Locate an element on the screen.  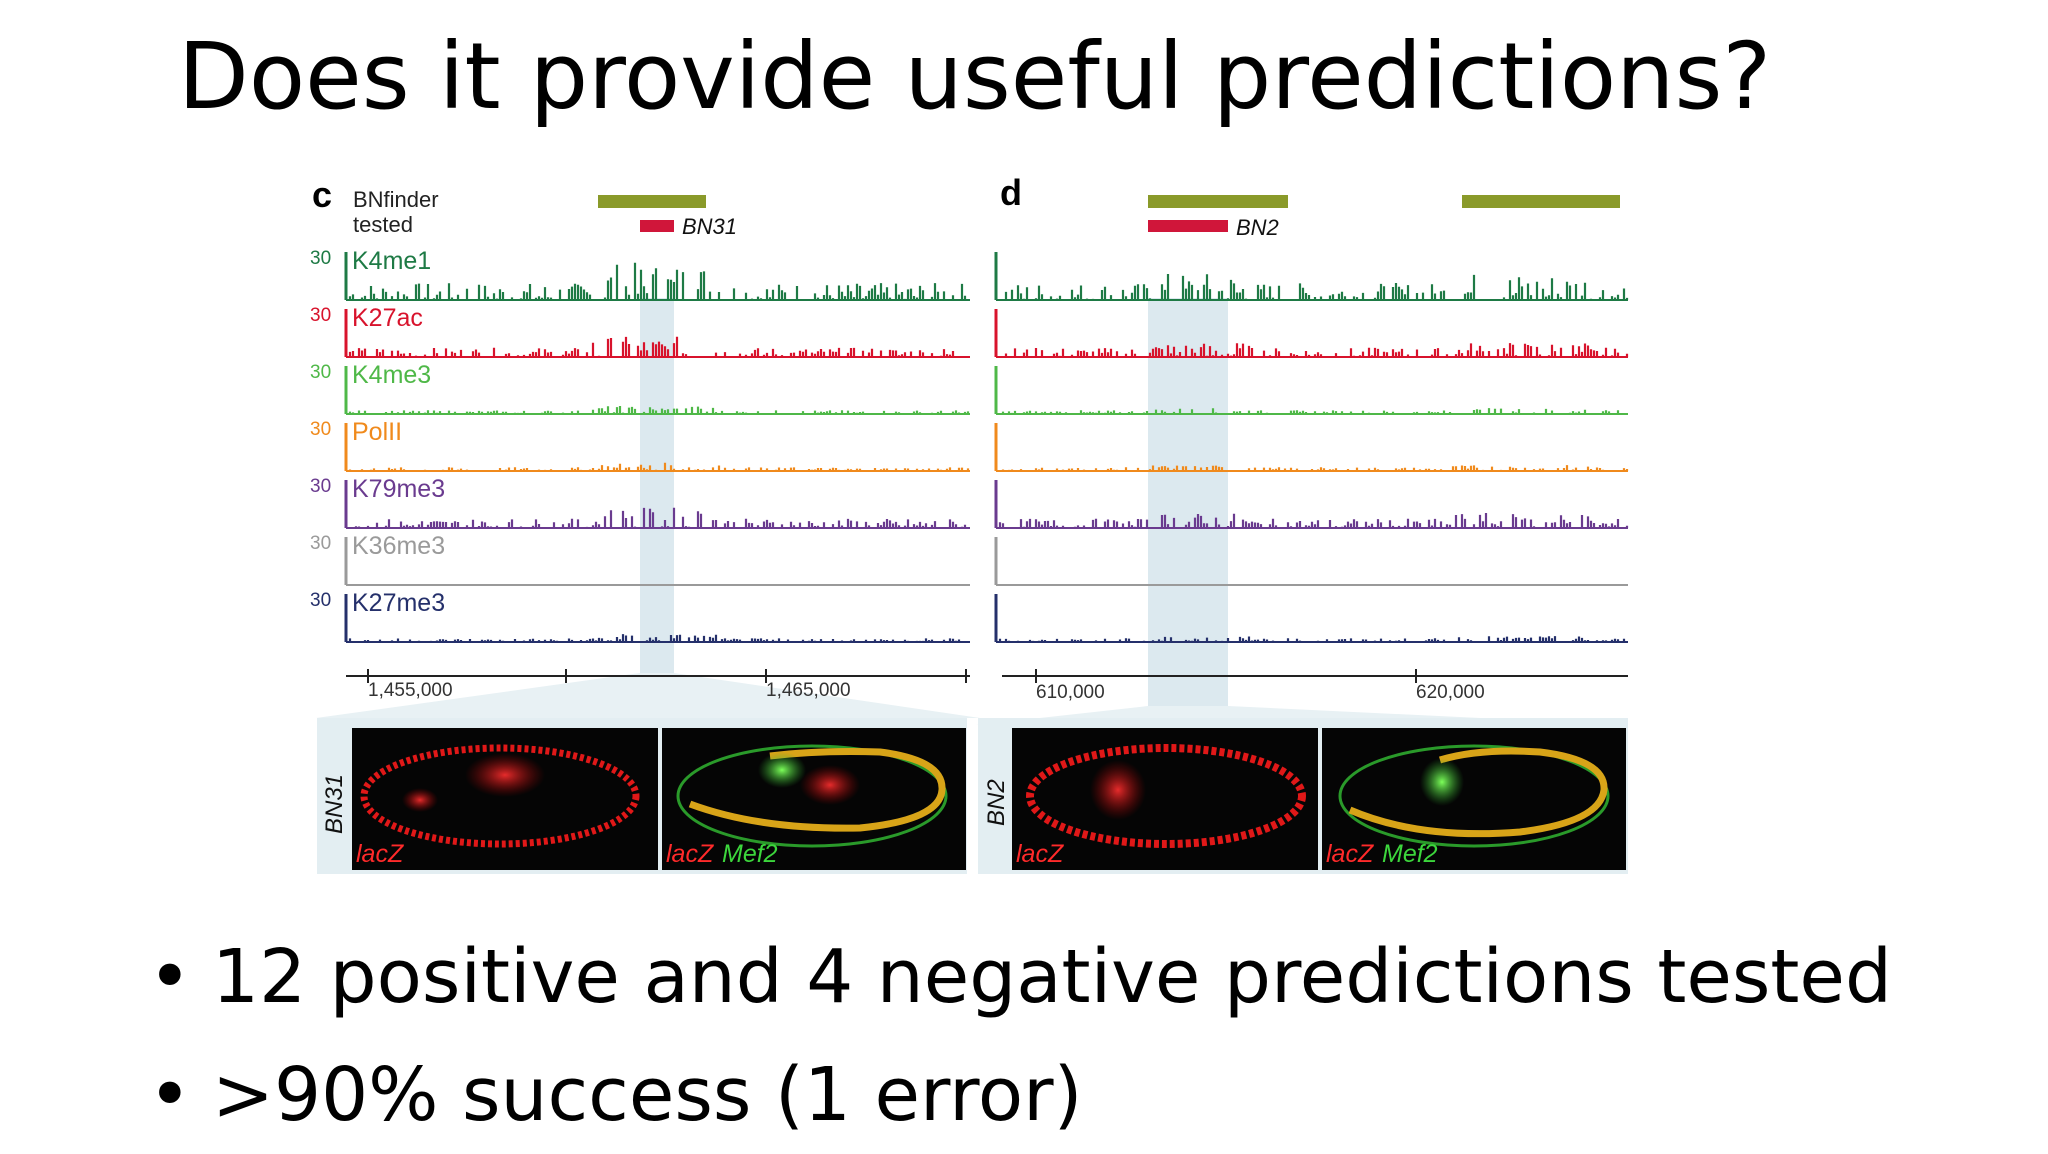
micrograph-strip-d: BN2 lacZ lacZ Mef2 is located at coordinates (1303, 796).